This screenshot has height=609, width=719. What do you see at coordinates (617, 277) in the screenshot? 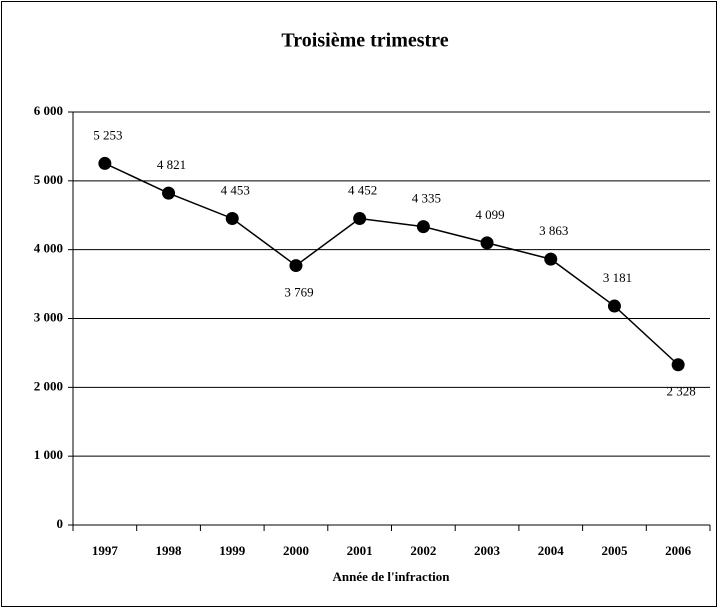
I see `data-label: 3 181` at bounding box center [617, 277].